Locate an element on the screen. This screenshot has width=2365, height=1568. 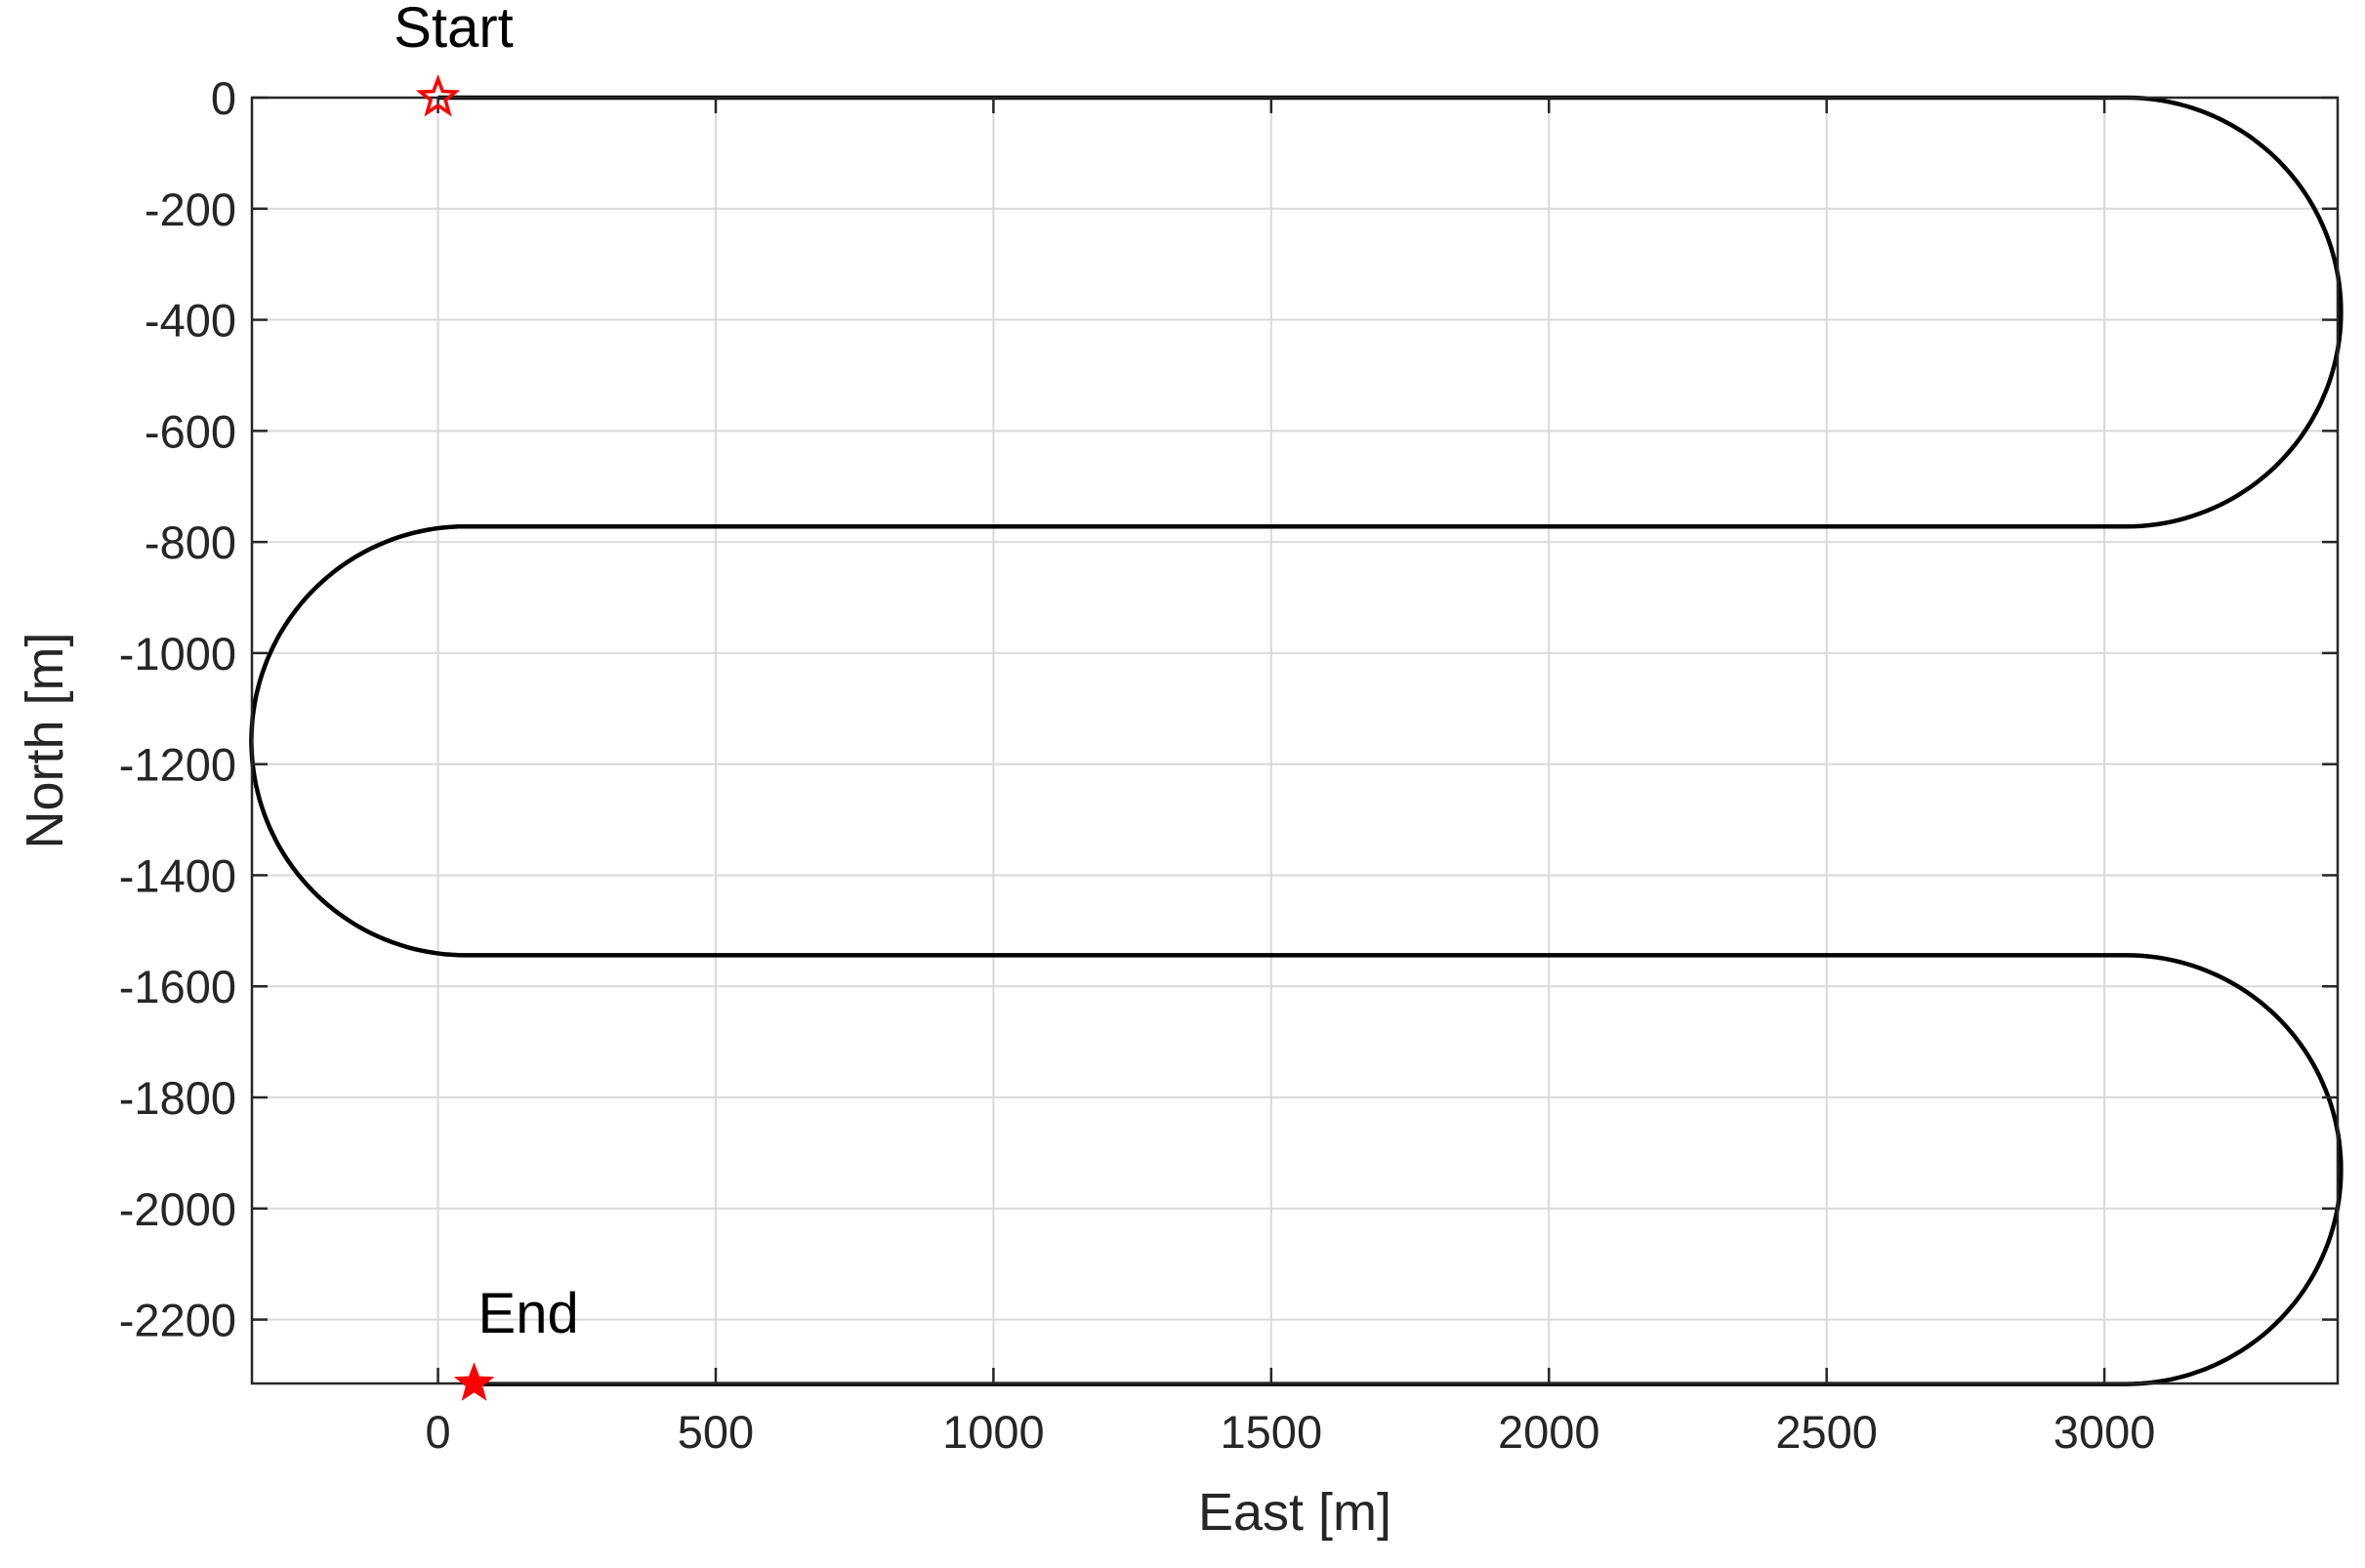
x-tick-label: 500 is located at coordinates (716, 1432).